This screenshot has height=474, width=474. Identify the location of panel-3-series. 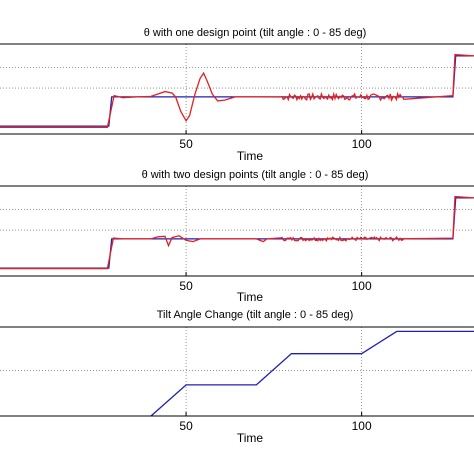
(312, 373).